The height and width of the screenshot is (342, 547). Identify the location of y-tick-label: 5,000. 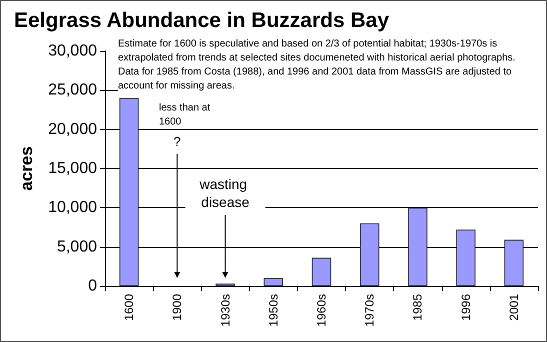
(77, 247).